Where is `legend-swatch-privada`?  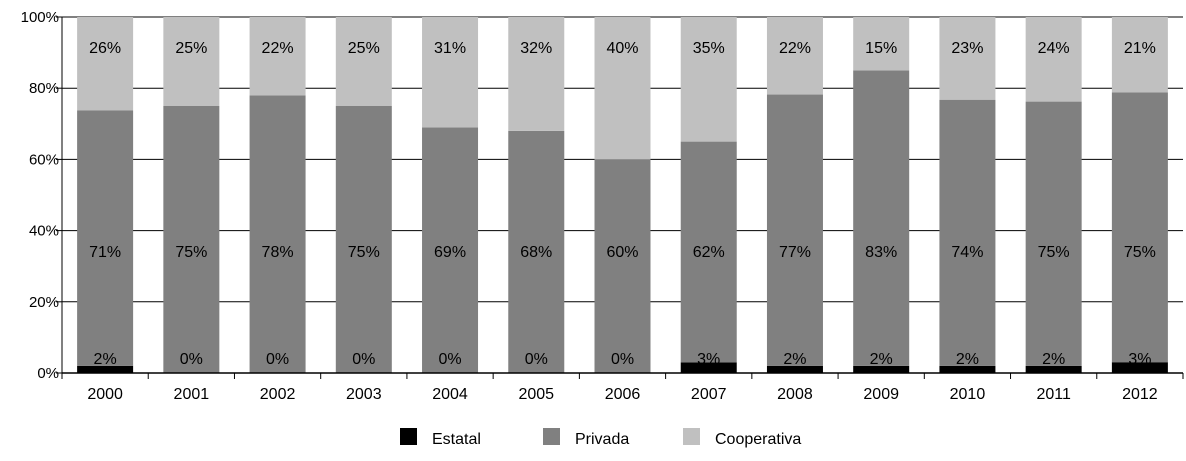 legend-swatch-privada is located at coordinates (551, 436).